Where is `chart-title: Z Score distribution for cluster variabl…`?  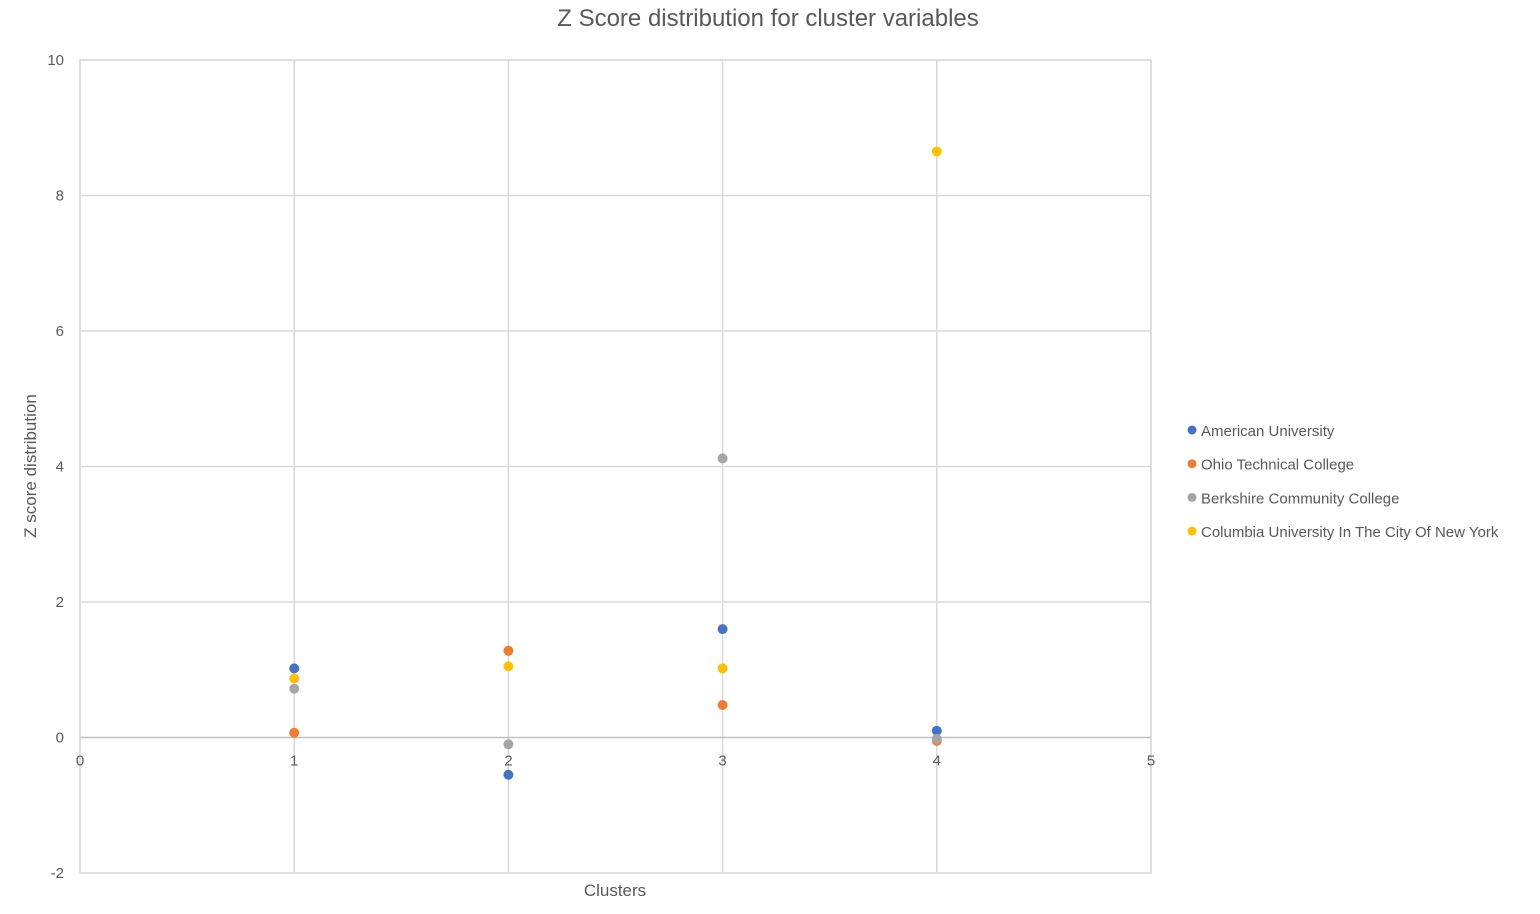 chart-title: Z Score distribution for cluster variabl… is located at coordinates (768, 18).